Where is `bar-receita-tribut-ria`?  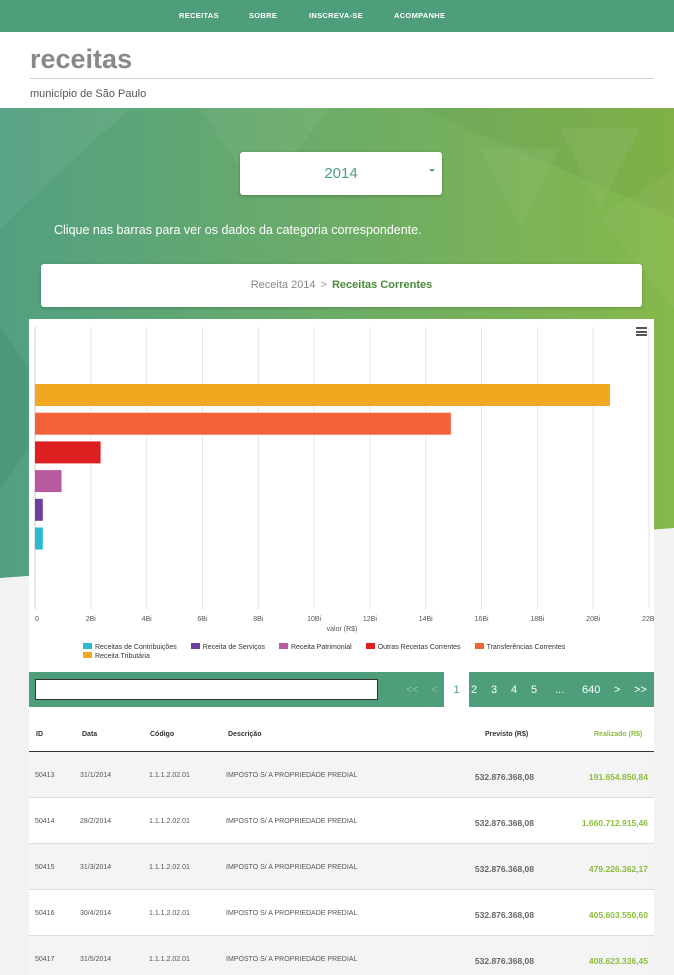
bar-receita-tribut-ria is located at coordinates (322, 395).